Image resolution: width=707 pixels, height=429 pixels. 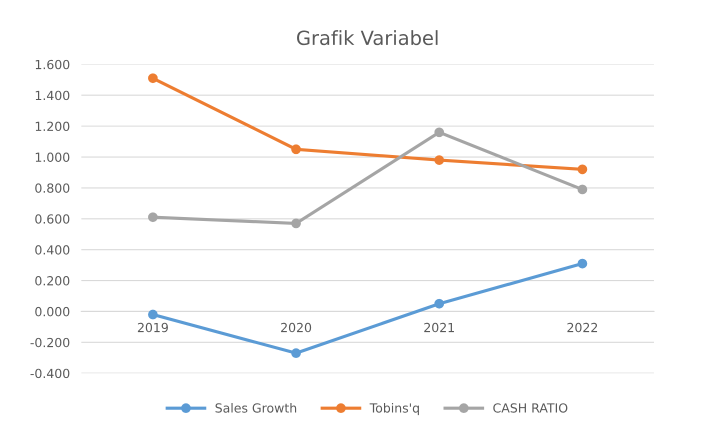 I want to click on x-tick-label: 2020, so click(x=296, y=327).